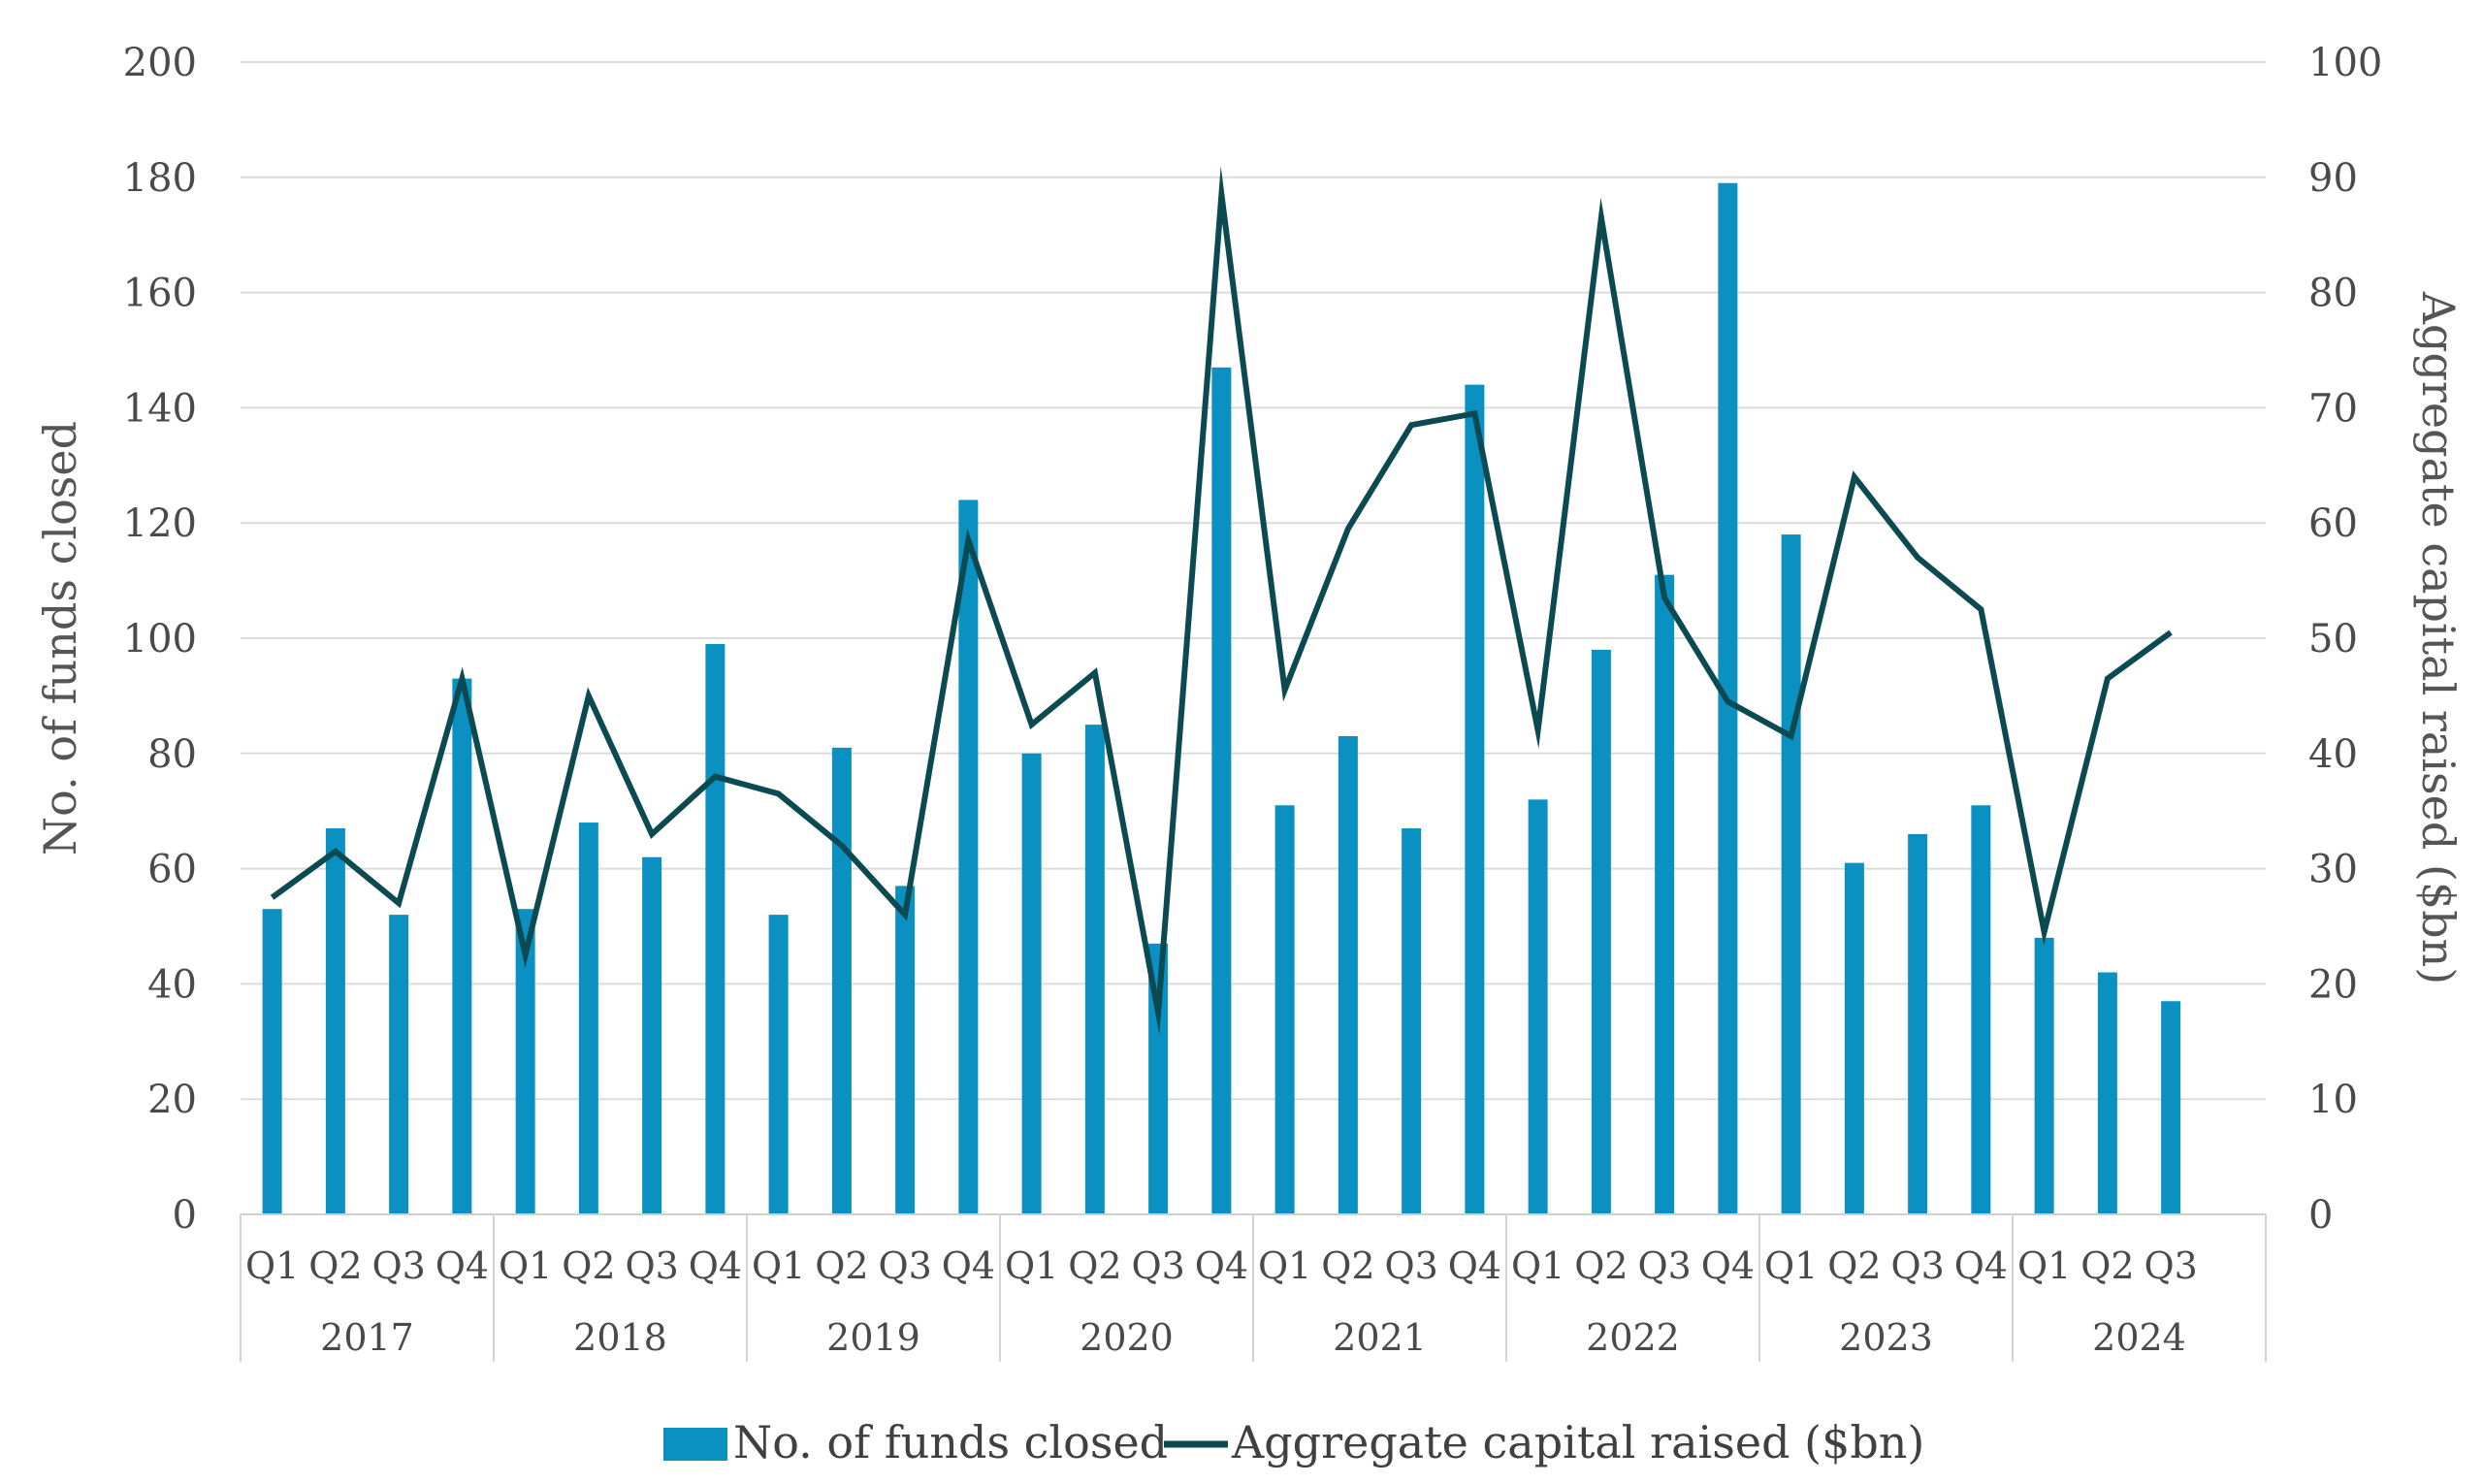 This screenshot has width=2483, height=1484. I want to click on left-tick-label: 60, so click(172, 870).